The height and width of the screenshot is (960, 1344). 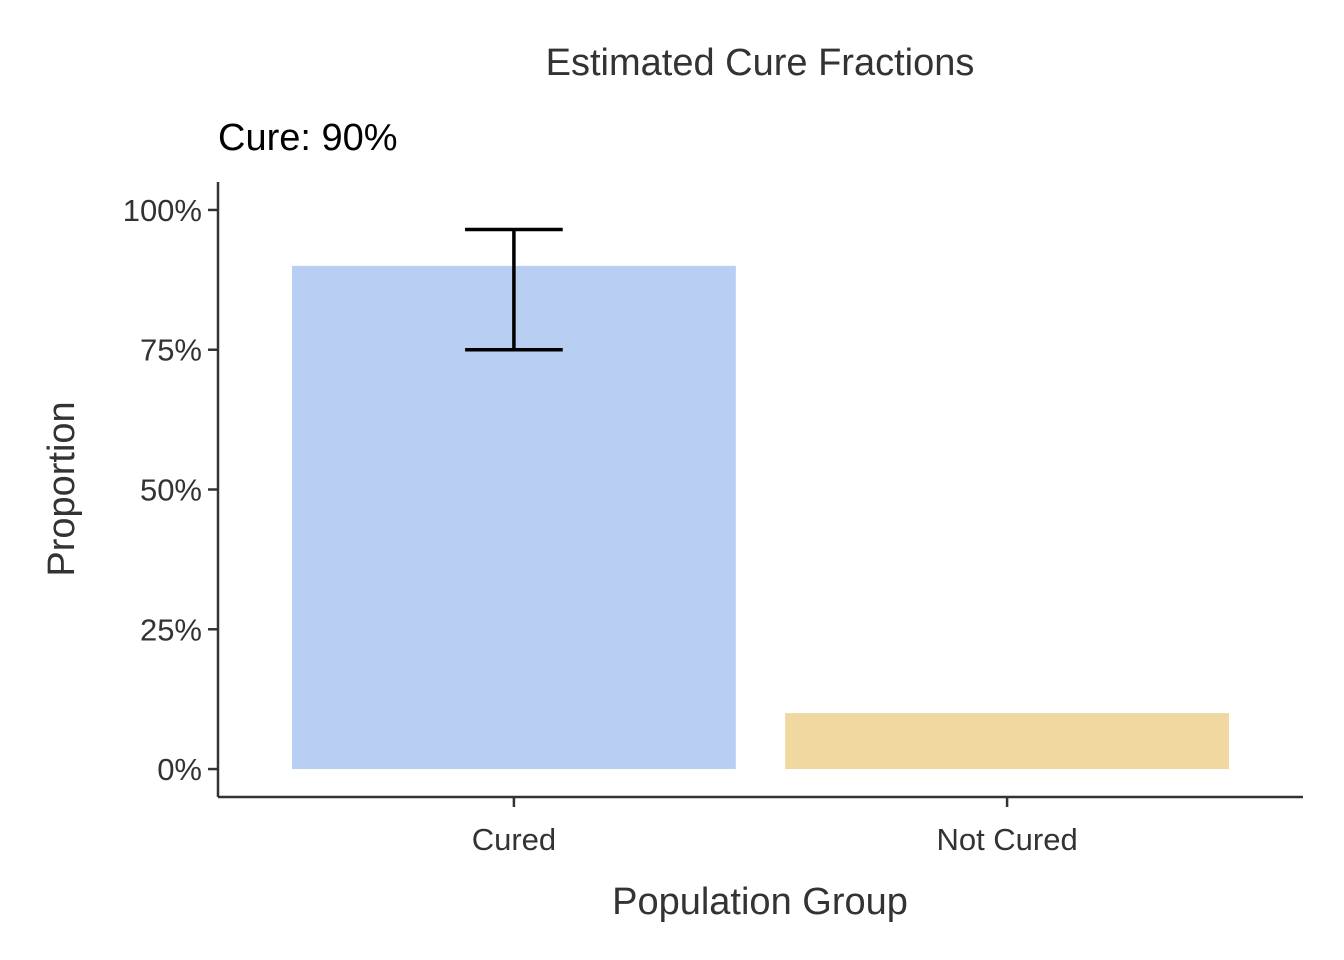 I want to click on x-ticks: Cured Not Cured, so click(x=775, y=827).